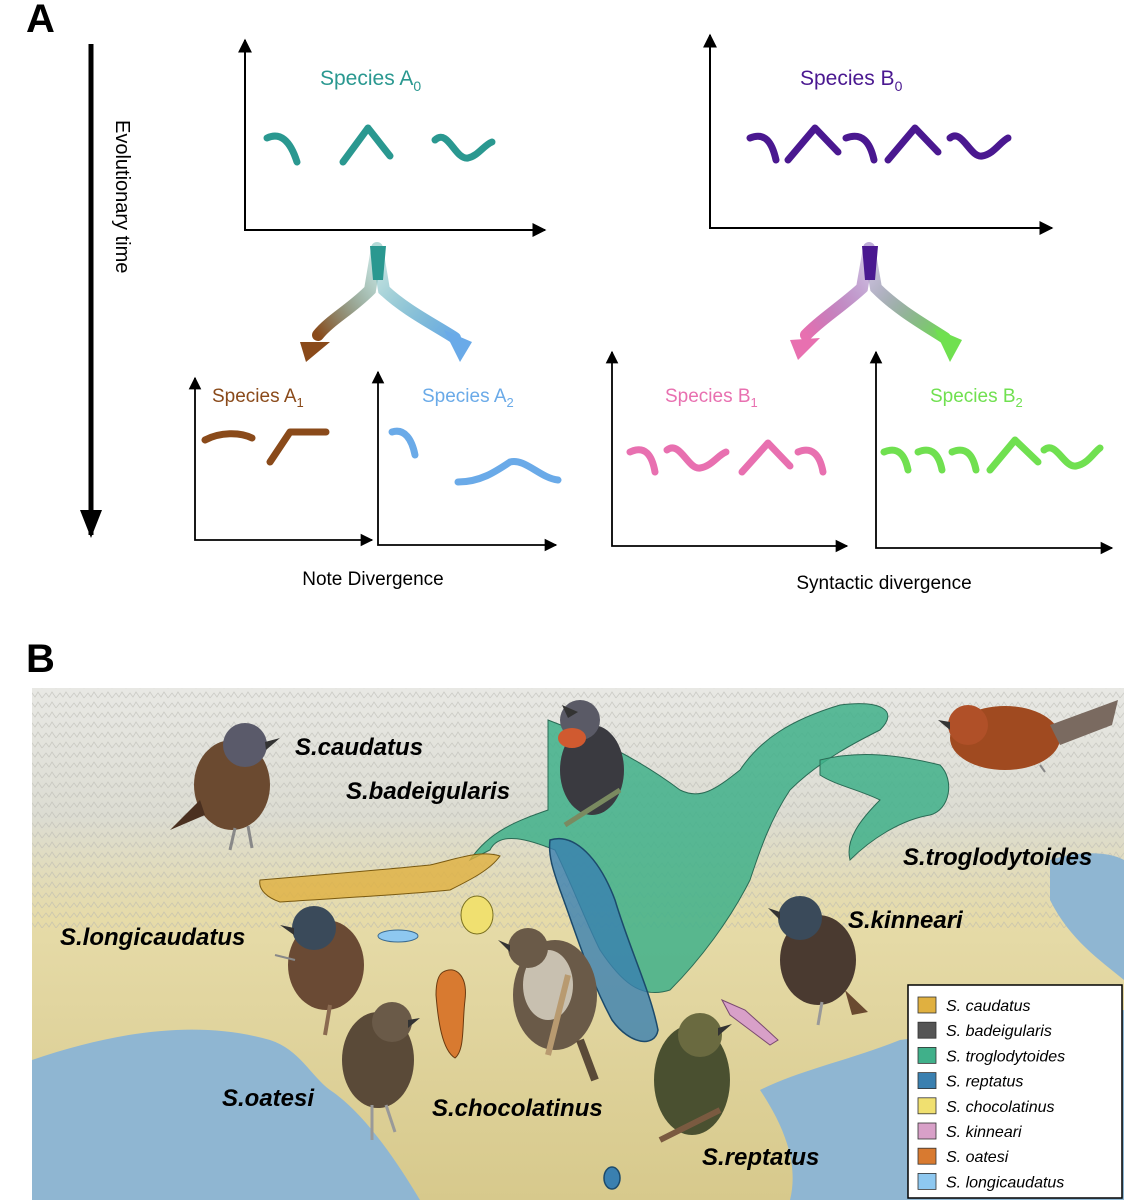 This screenshot has height=1200, width=1143. I want to click on time-axis-label: Evolutionary time, so click(122, 196).